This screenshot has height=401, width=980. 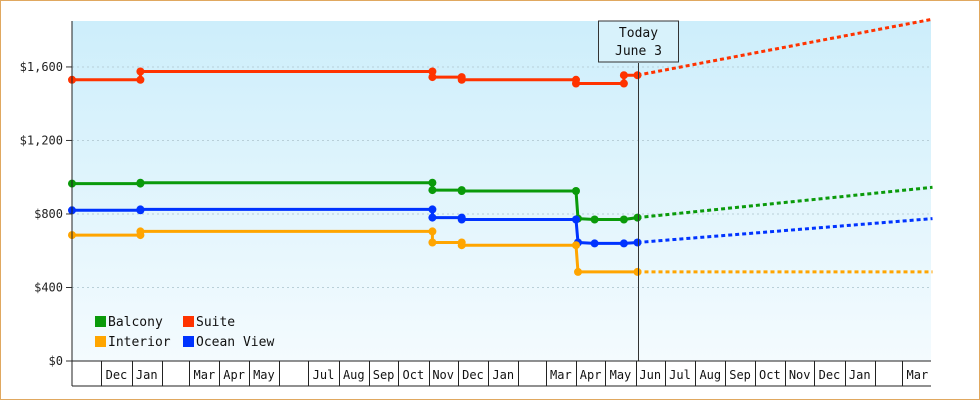 I want to click on y-tick-label: $400, so click(x=48, y=287).